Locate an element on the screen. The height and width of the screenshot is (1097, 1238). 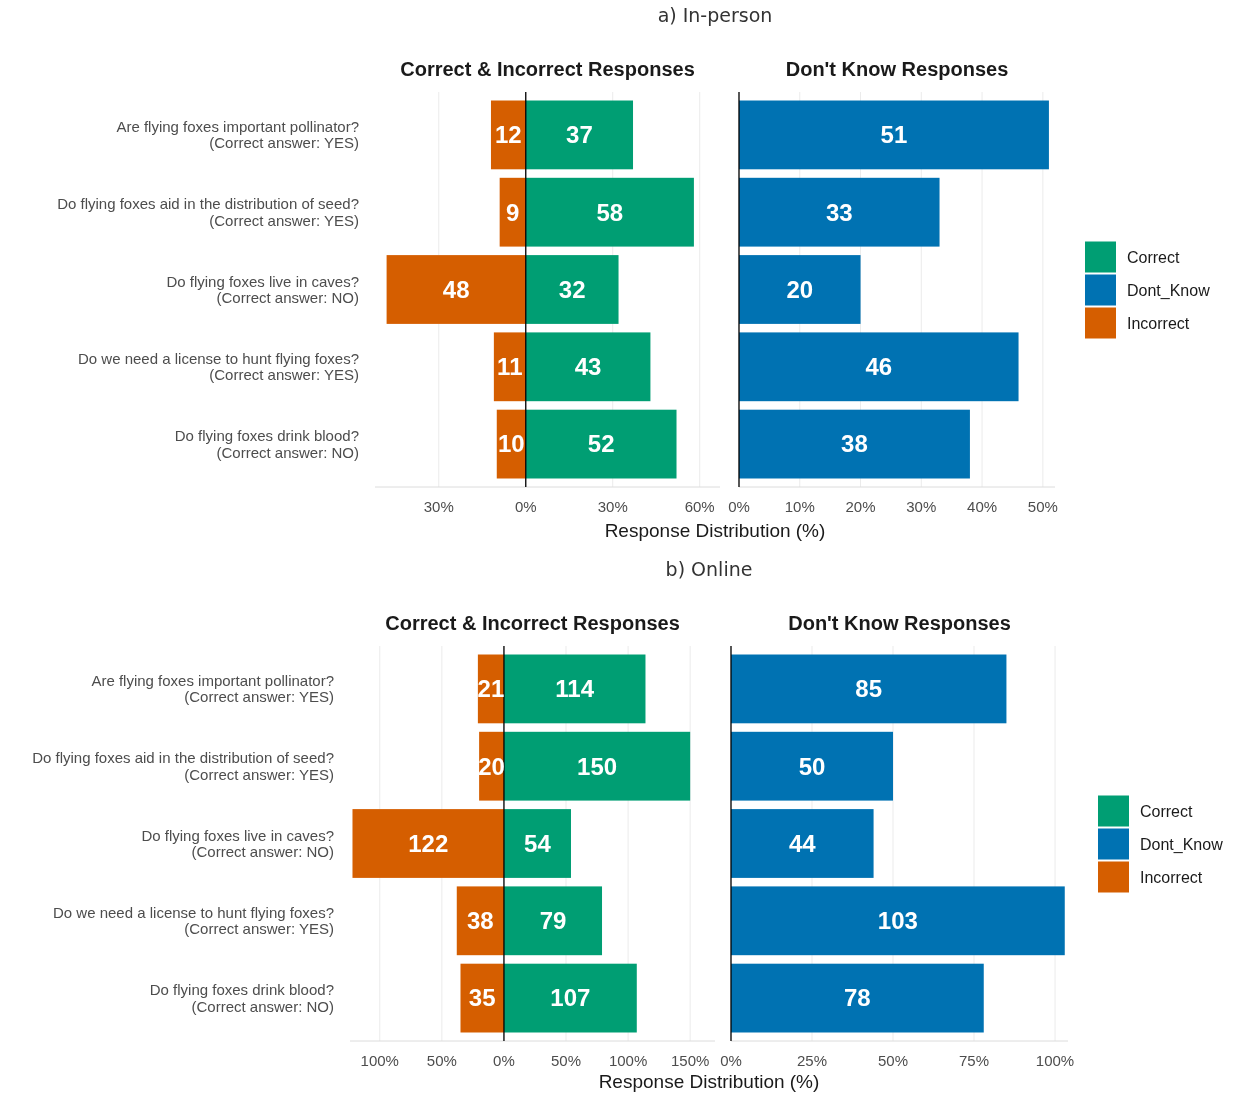
data-label: 85 is located at coordinates (869, 689).